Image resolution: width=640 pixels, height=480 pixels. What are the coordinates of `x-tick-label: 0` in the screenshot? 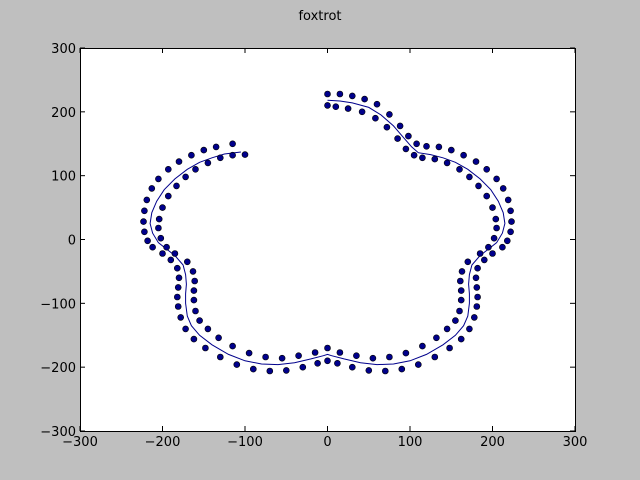 It's located at (327, 442).